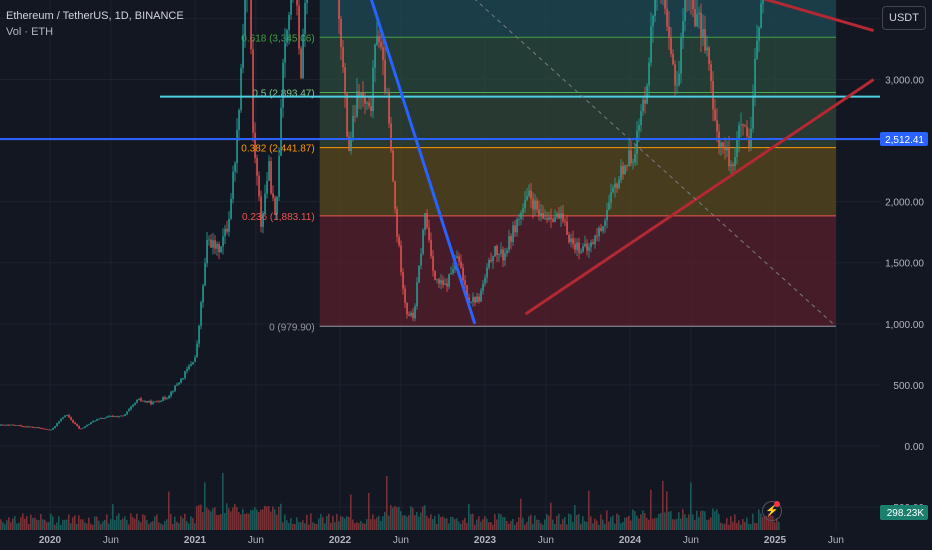 The image size is (932, 550). Describe the element at coordinates (95, 16) in the screenshot. I see `symbol-title: Ethereum / TetherUS, 1D, BINANCE` at that location.